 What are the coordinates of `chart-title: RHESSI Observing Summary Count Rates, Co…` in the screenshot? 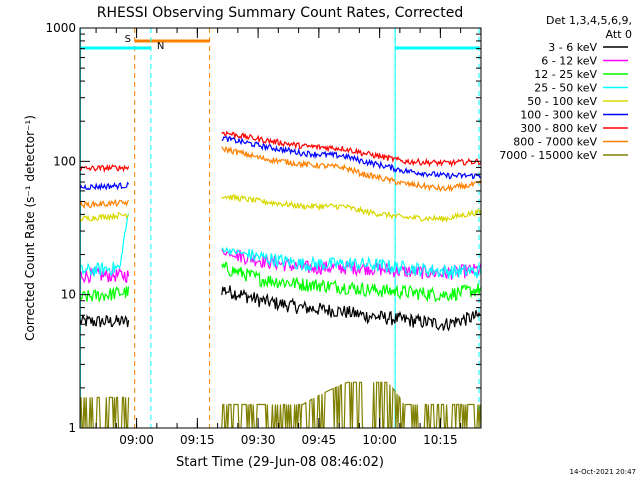 It's located at (280, 13).